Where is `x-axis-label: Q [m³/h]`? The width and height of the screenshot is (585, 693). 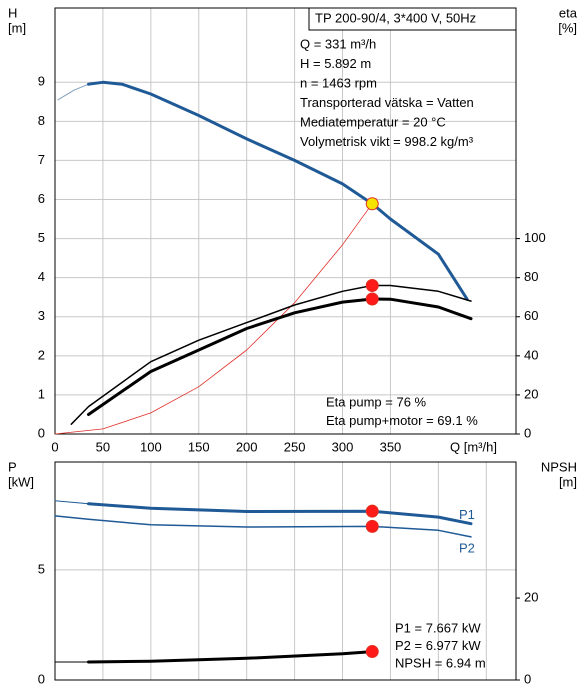
x-axis-label: Q [m³/h] is located at coordinates (473, 446).